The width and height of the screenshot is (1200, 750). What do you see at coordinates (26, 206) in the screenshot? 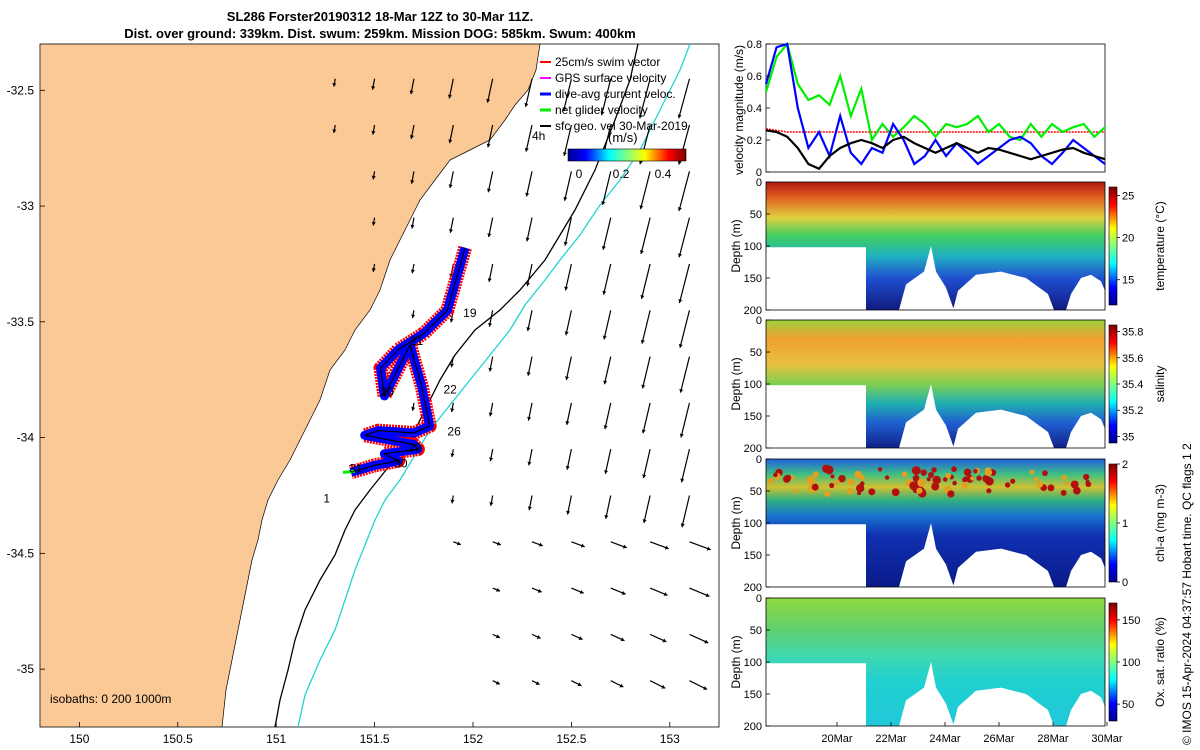
I see `map-y-tick-label: -33` at bounding box center [26, 206].